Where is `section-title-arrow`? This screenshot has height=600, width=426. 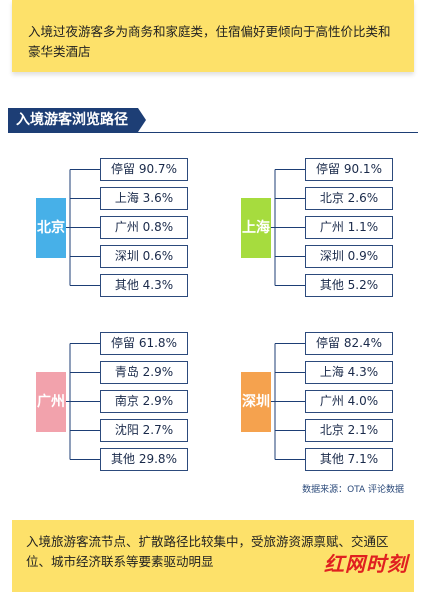 section-title-arrow is located at coordinates (142, 120).